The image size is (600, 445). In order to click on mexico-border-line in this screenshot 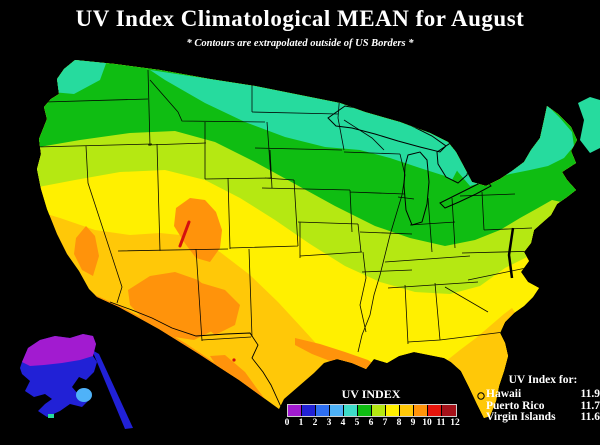, I will do `click(195, 354)`.